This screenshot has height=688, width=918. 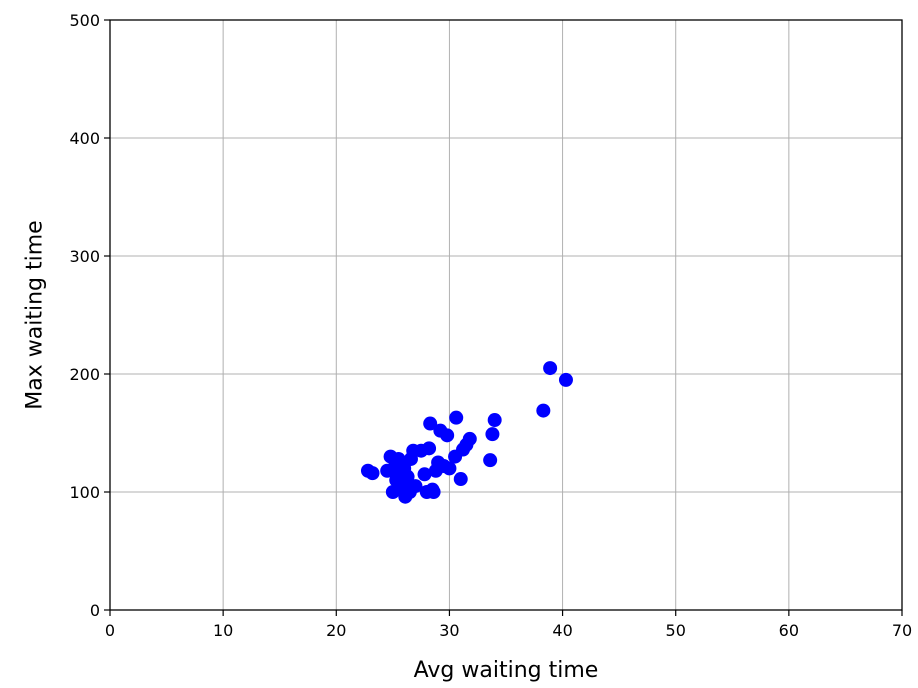 I want to click on x-tick-label: 70, so click(x=902, y=630).